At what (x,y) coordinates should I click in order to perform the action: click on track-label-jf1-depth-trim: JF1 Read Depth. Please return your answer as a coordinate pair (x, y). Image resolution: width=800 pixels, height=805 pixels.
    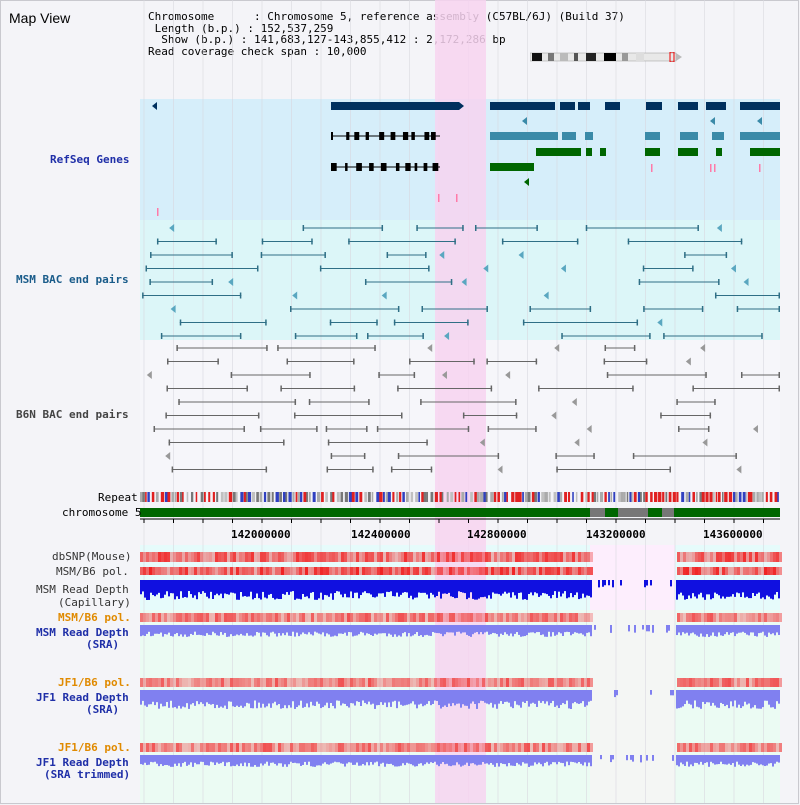
    Looking at the image, I should click on (82, 762).